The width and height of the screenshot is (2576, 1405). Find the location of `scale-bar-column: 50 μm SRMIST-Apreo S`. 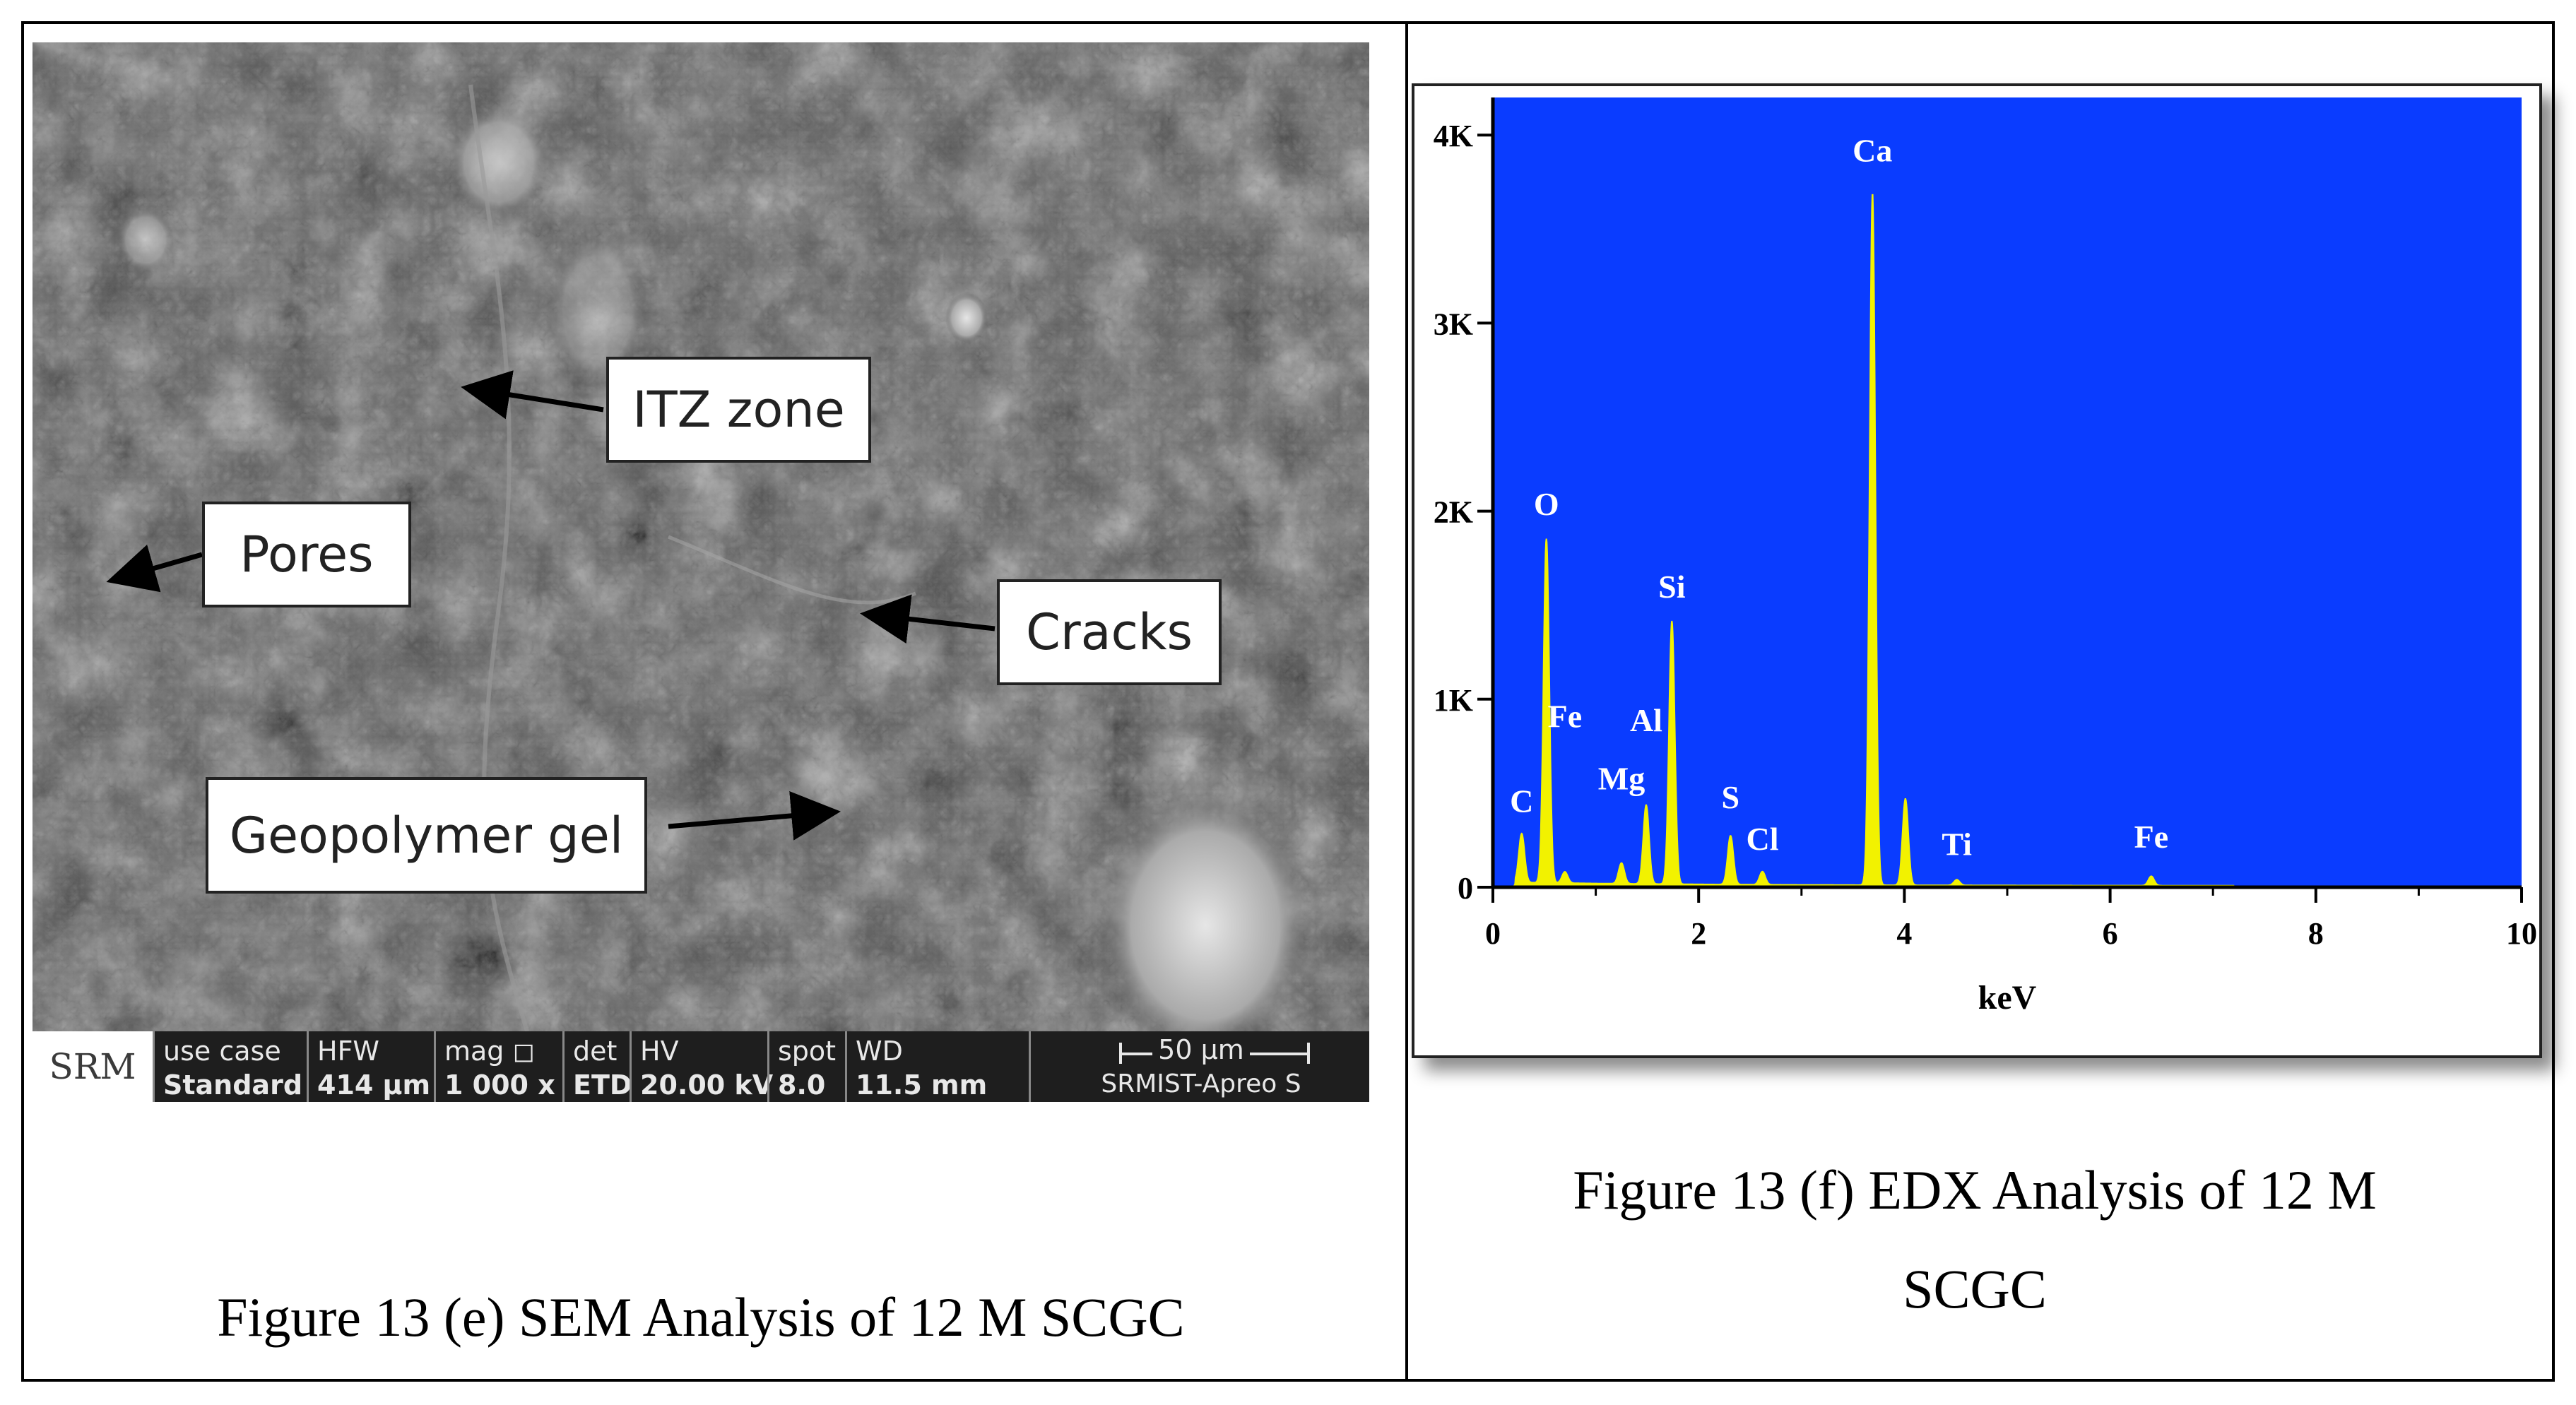

scale-bar-column: 50 μm SRMIST-Apreo S is located at coordinates (1199, 1066).